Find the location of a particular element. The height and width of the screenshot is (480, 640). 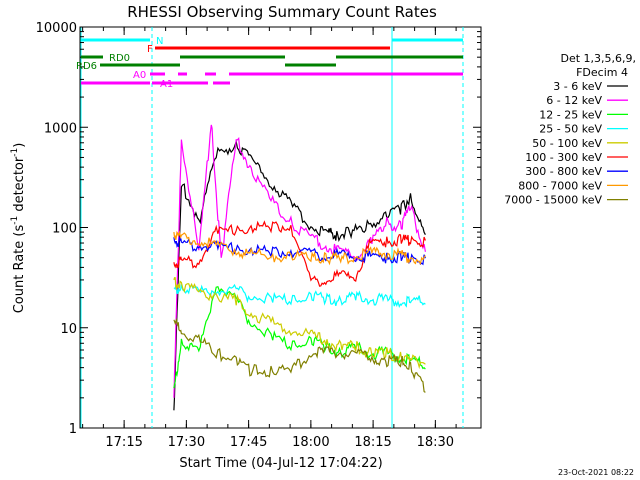

legend-entry-label: 50 - 100 keV is located at coordinates (567, 143).